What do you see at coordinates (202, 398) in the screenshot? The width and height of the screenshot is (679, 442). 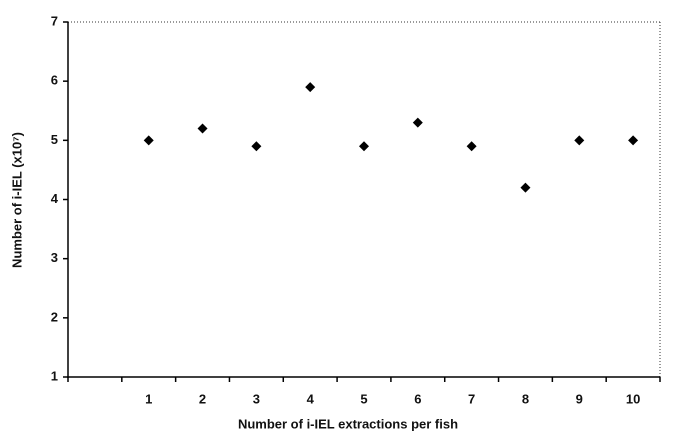 I see `x-tick-label: 2` at bounding box center [202, 398].